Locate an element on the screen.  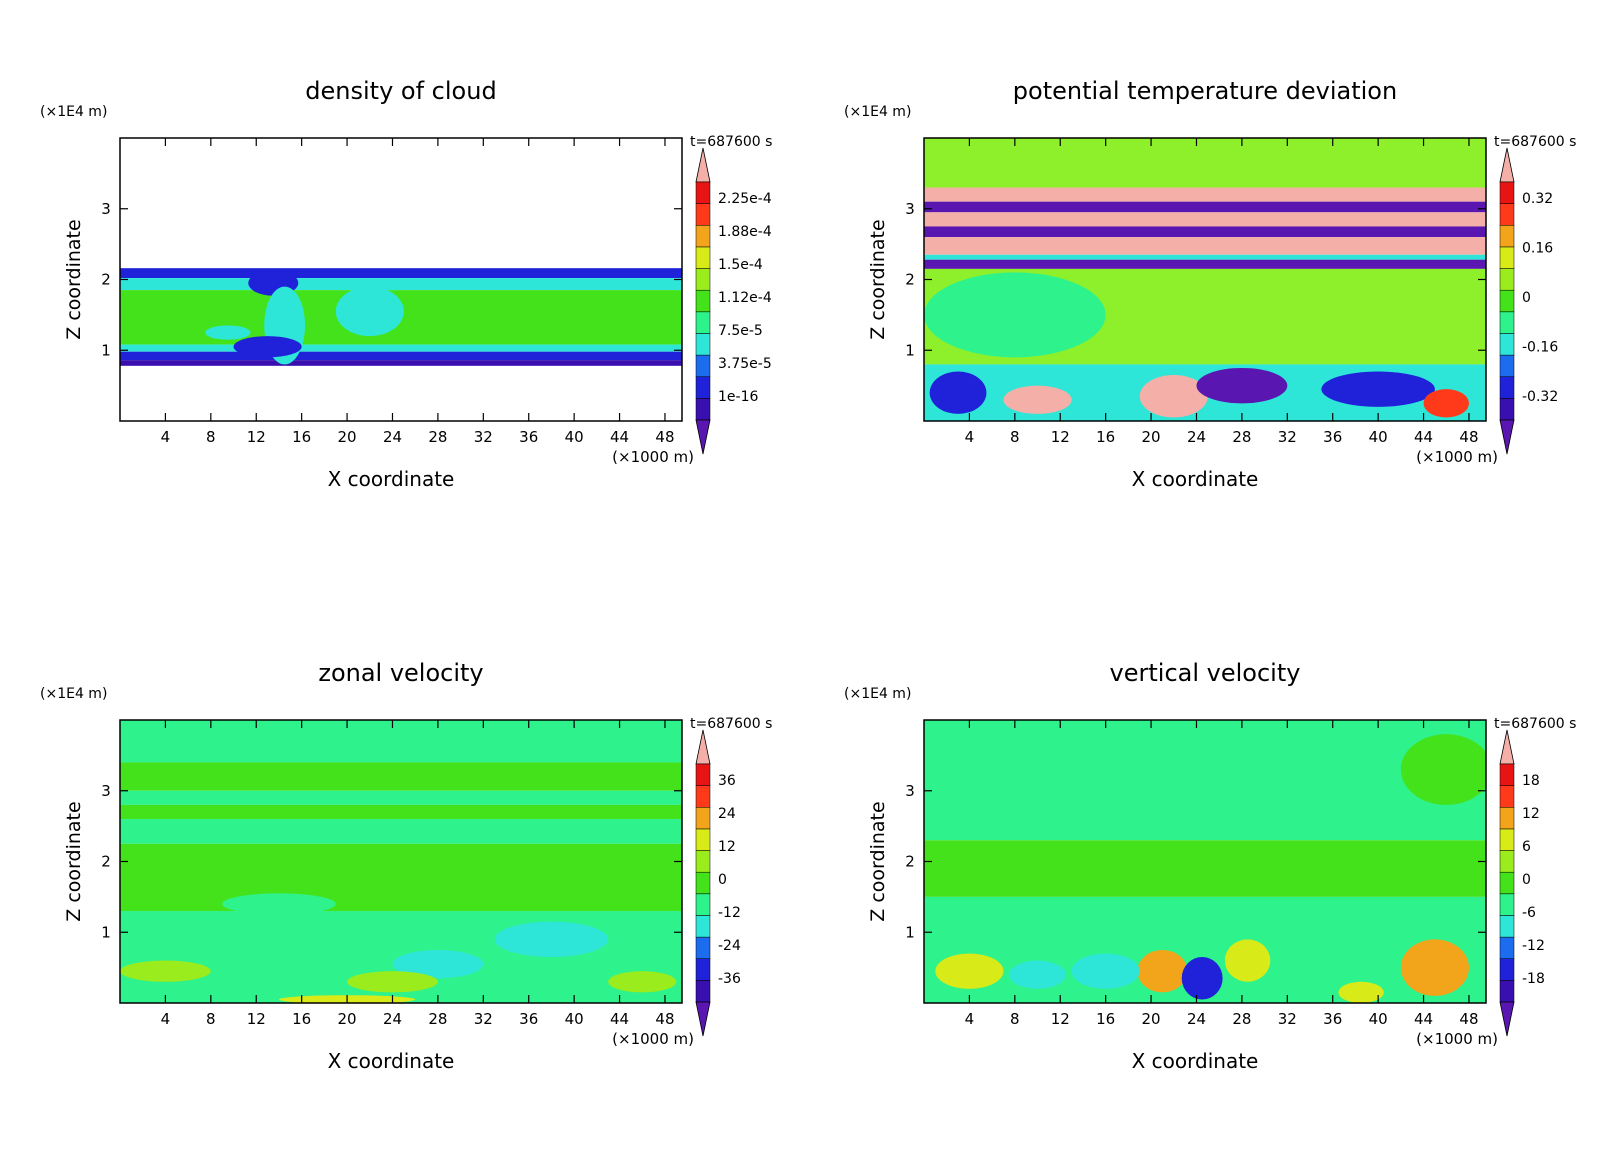
colorbar-label: 1.12e-4 is located at coordinates (745, 298).